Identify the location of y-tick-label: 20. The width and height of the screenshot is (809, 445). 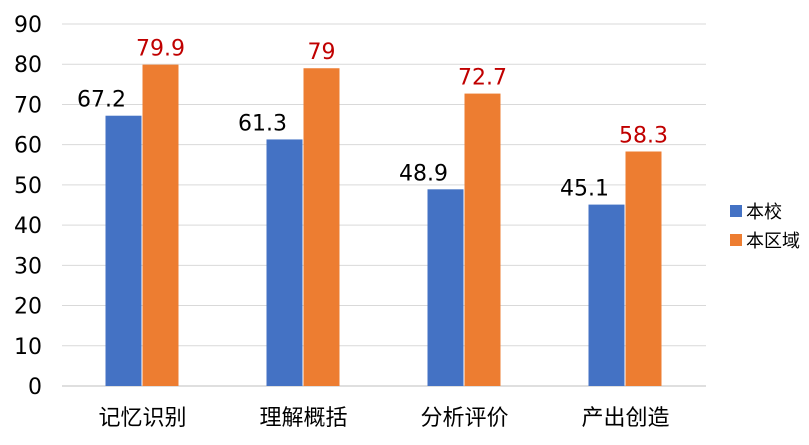
(28, 307).